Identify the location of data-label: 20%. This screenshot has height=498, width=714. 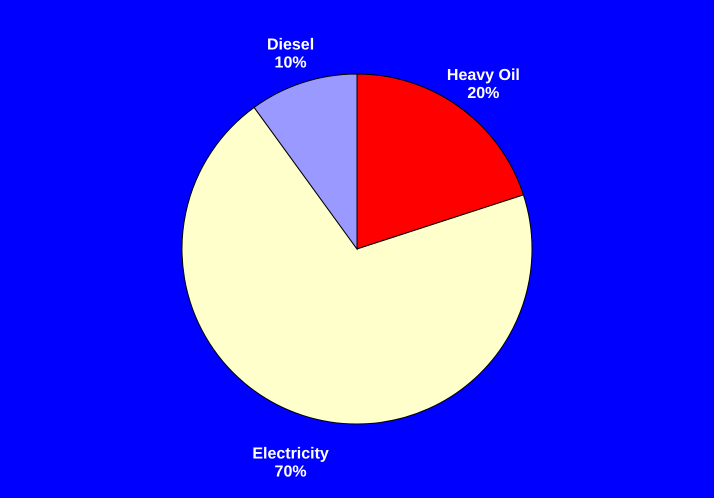
(483, 93).